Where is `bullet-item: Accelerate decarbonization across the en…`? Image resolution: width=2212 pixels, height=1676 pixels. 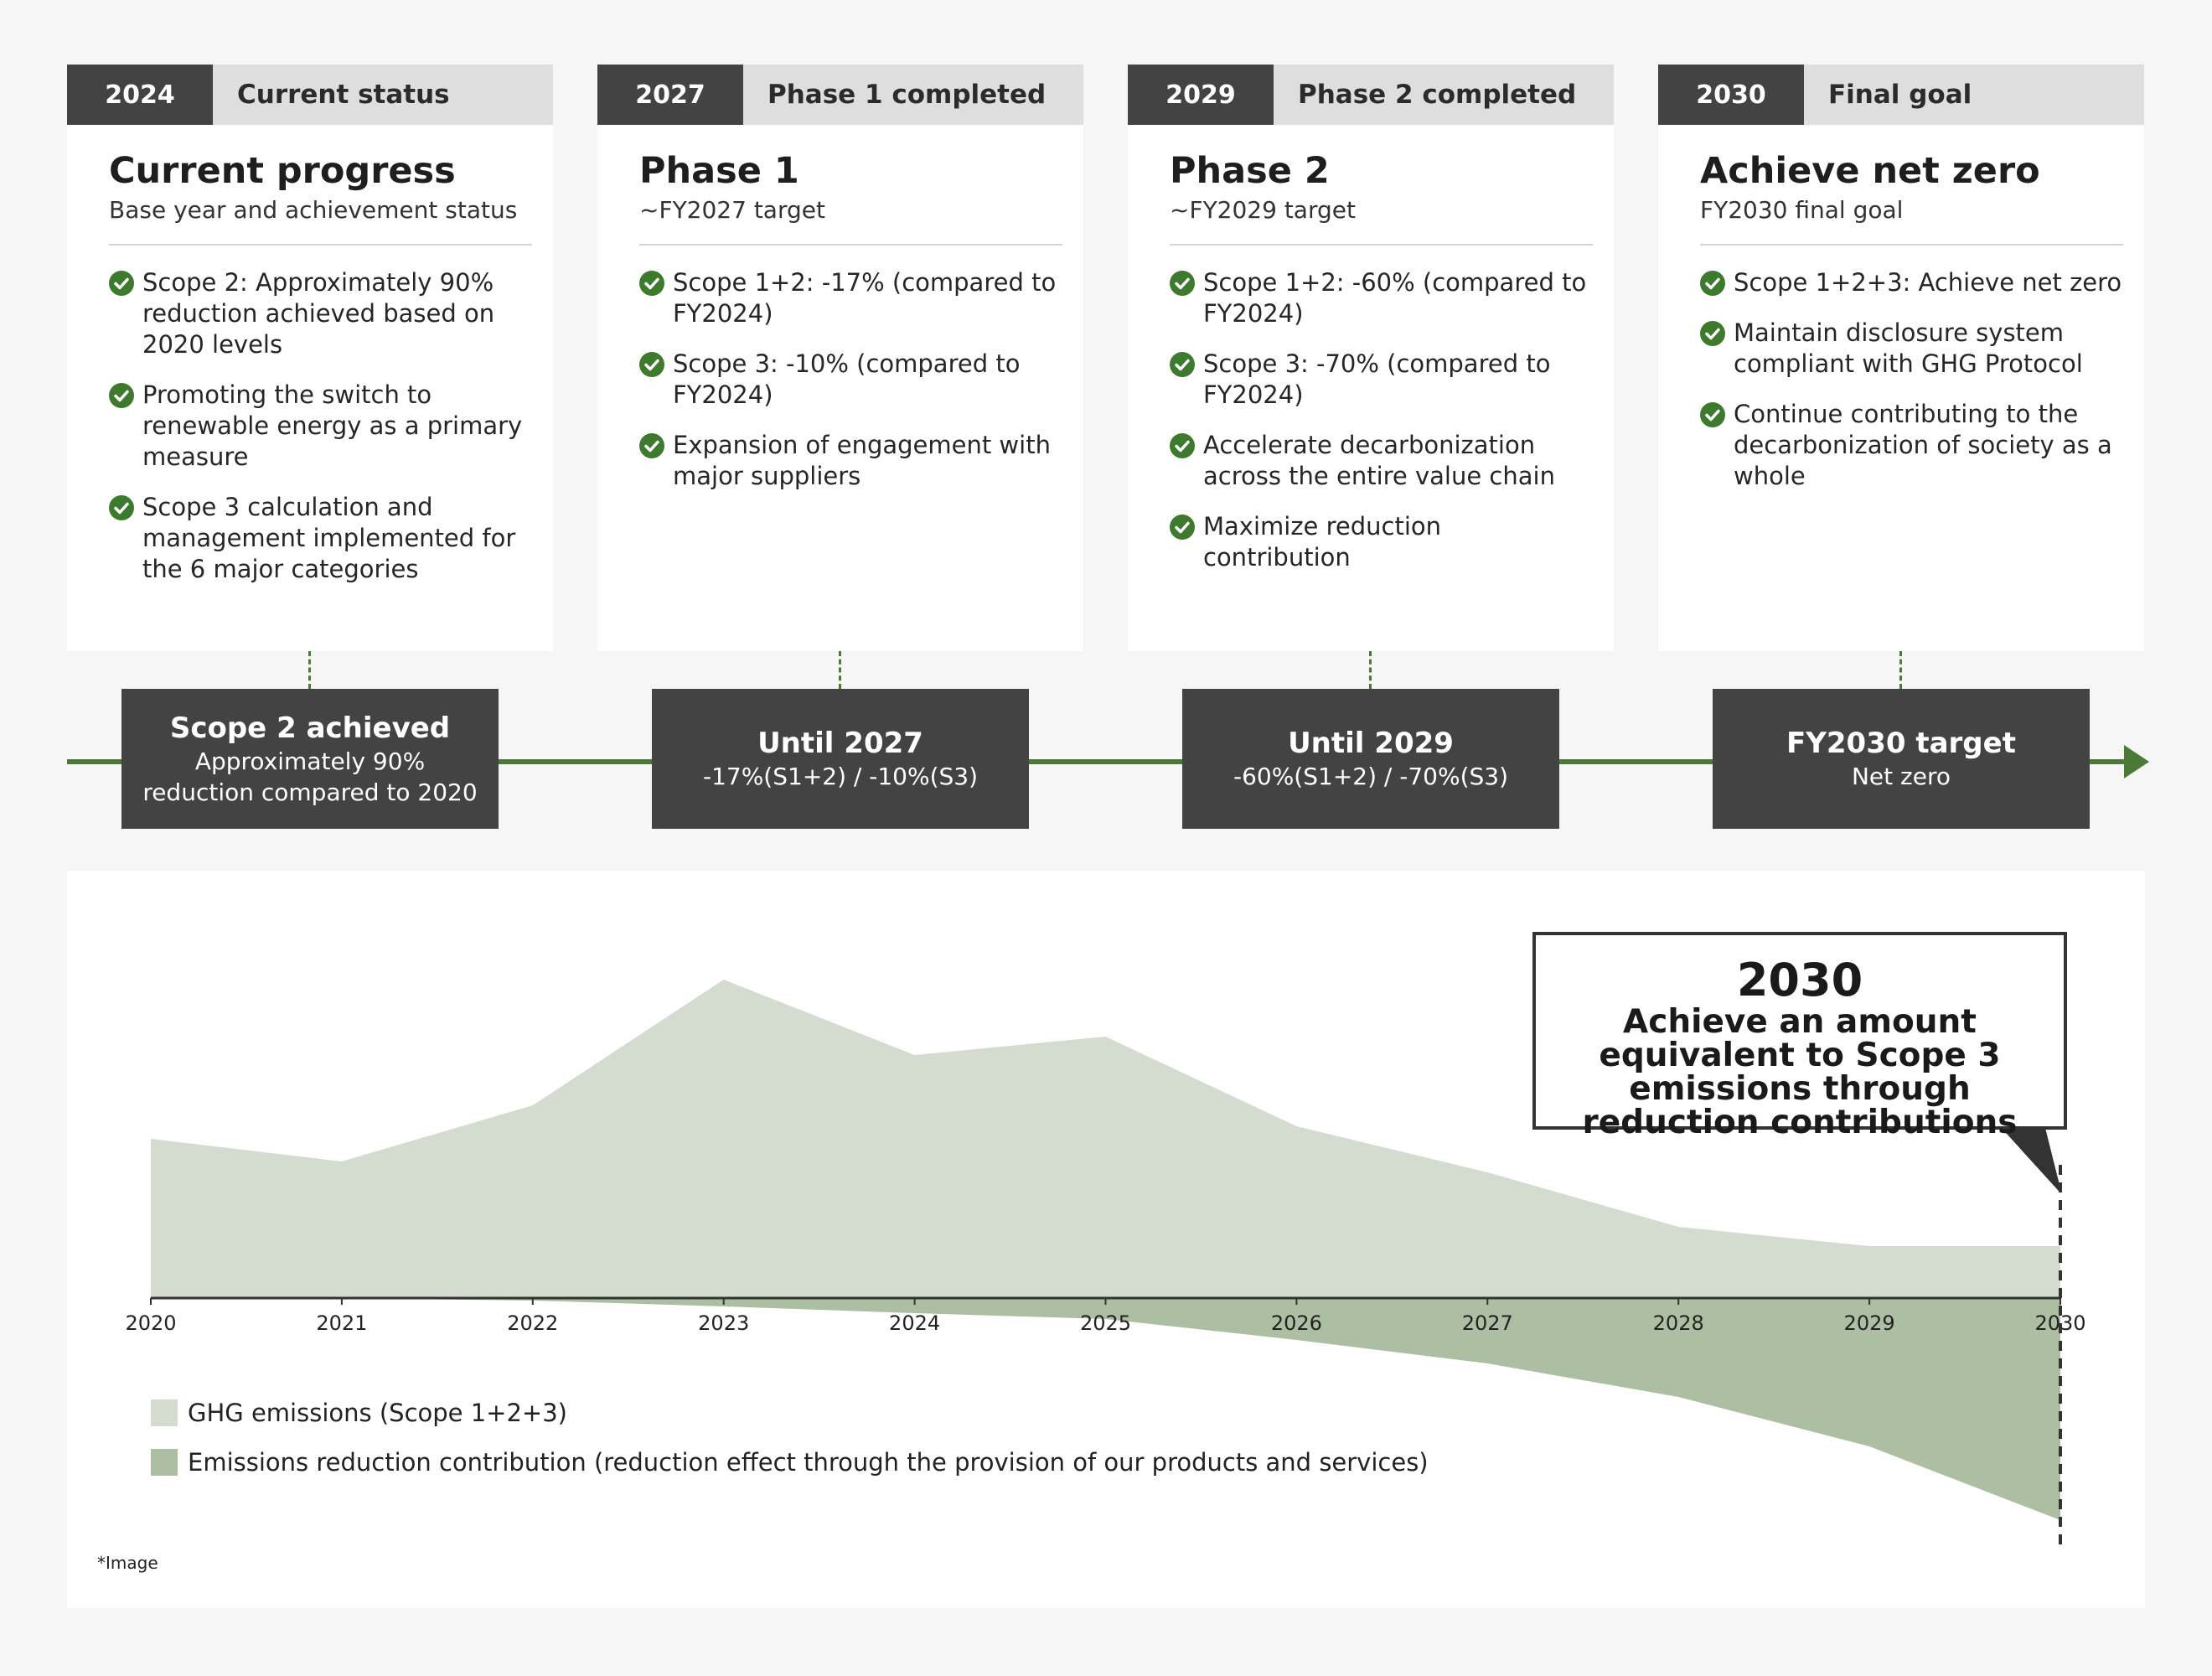 bullet-item: Accelerate decarbonization across the en… is located at coordinates (1381, 461).